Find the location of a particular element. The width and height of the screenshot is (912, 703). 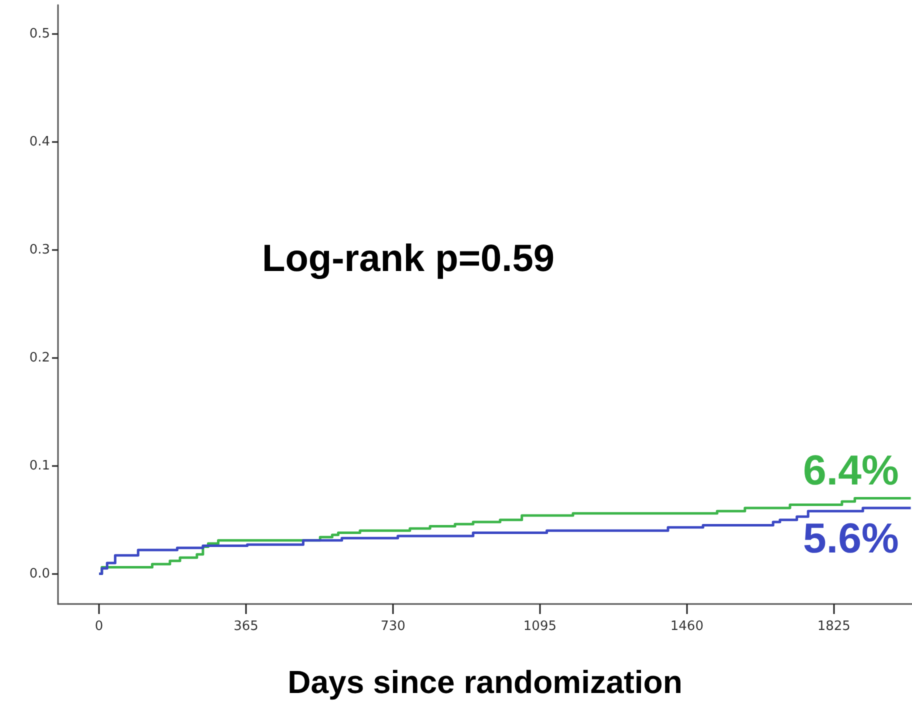

x-tick-label: 0 is located at coordinates (99, 626).